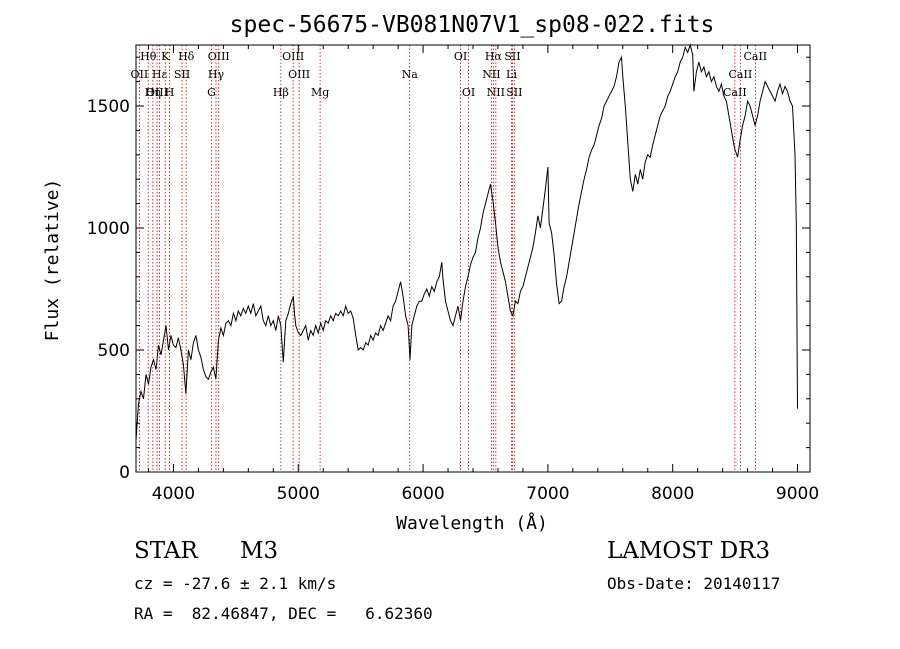 The width and height of the screenshot is (900, 649). Describe the element at coordinates (298, 494) in the screenshot. I see `x-tick-label-5000: 5000` at that location.